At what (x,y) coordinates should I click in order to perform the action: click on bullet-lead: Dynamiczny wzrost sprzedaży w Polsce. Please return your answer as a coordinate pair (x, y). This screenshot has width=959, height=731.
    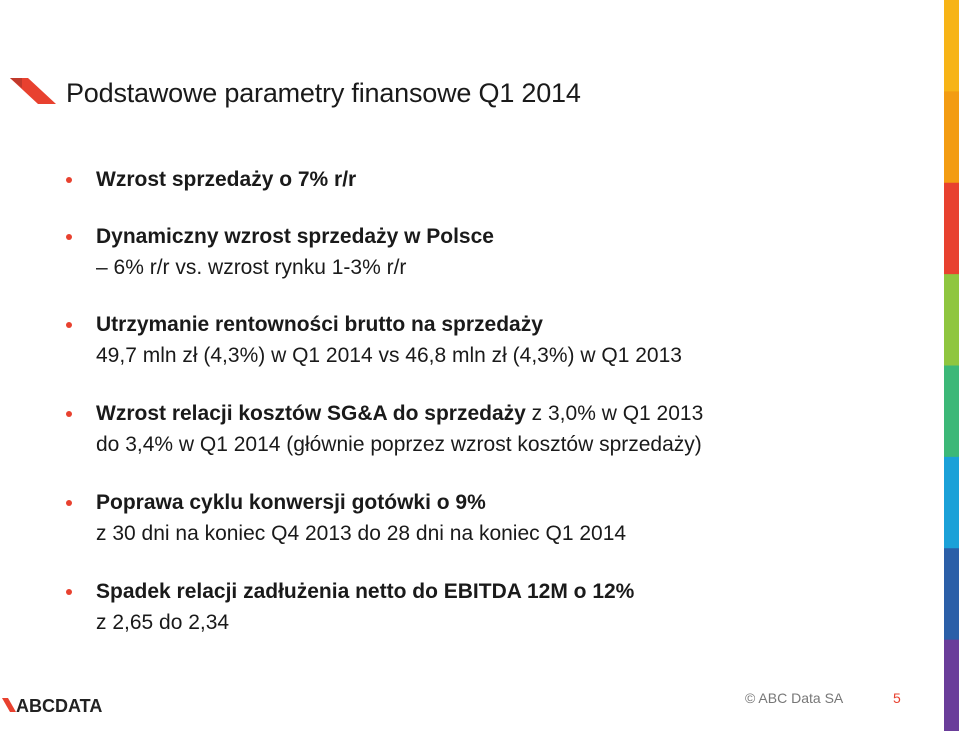
    Looking at the image, I should click on (295, 236).